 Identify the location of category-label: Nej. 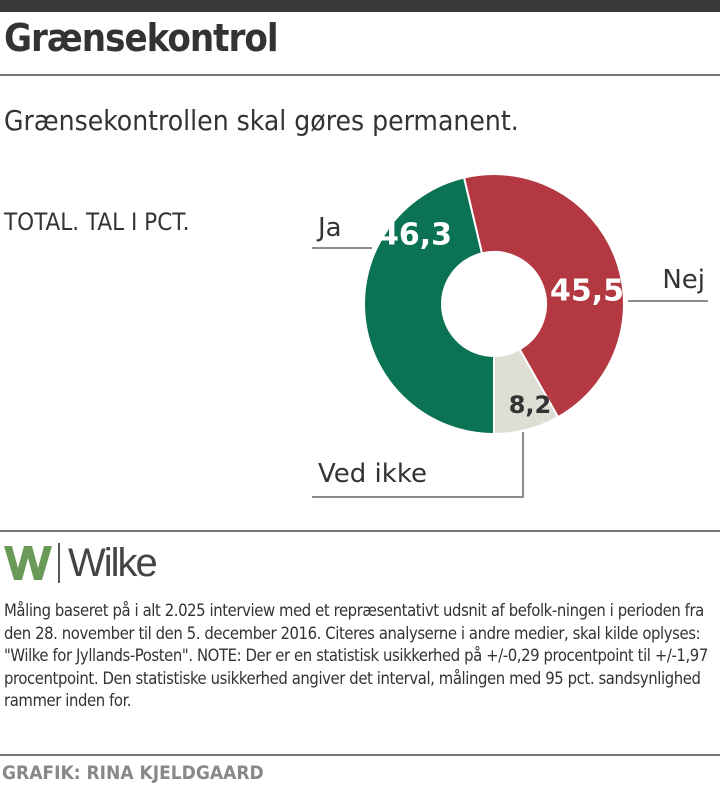
(683, 280).